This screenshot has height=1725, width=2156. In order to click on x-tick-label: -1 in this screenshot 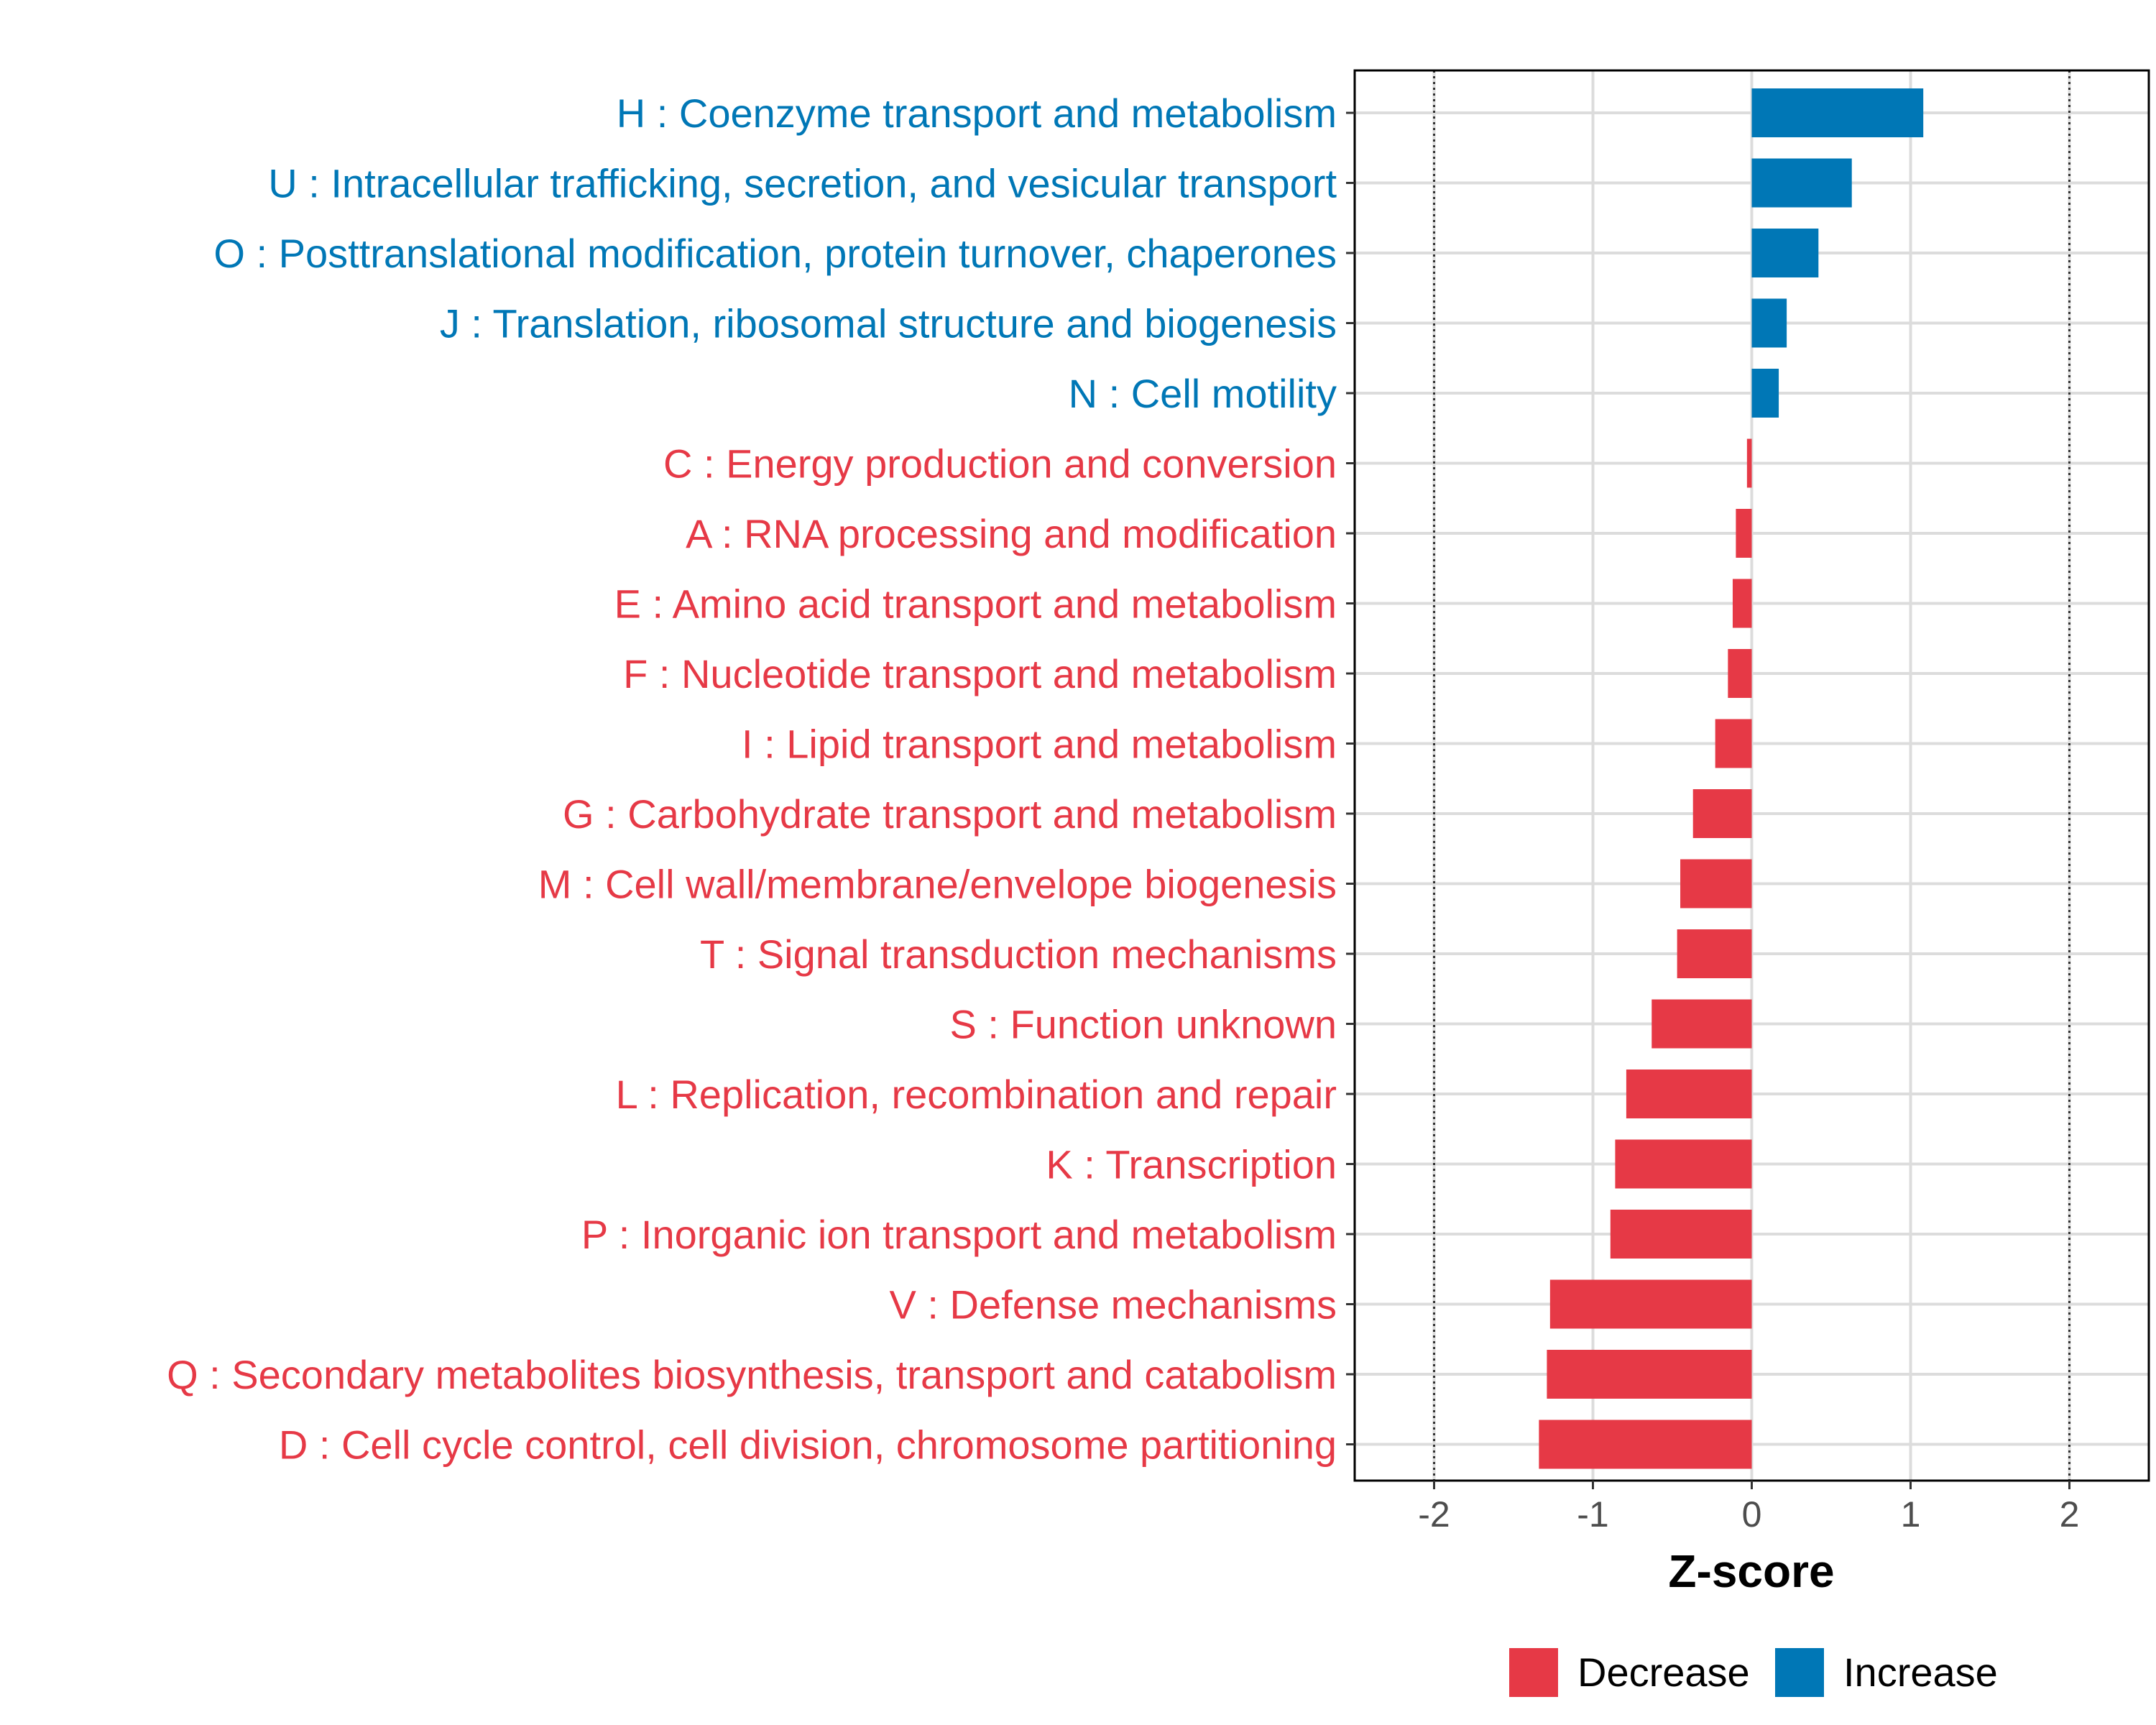, I will do `click(1592, 1514)`.